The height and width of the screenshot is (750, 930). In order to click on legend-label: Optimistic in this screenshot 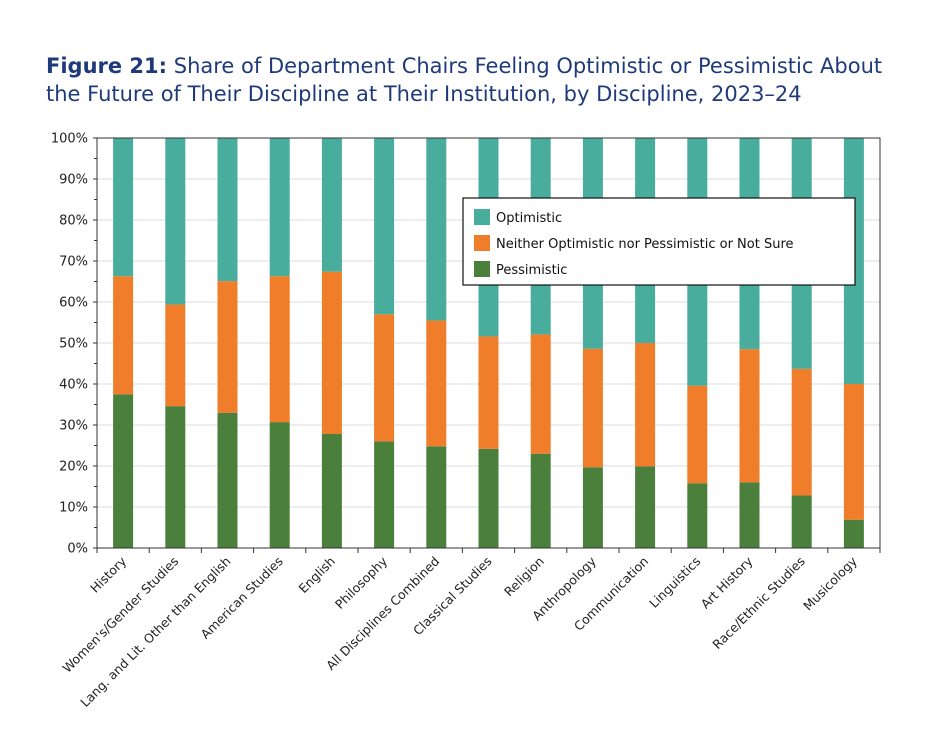, I will do `click(529, 218)`.